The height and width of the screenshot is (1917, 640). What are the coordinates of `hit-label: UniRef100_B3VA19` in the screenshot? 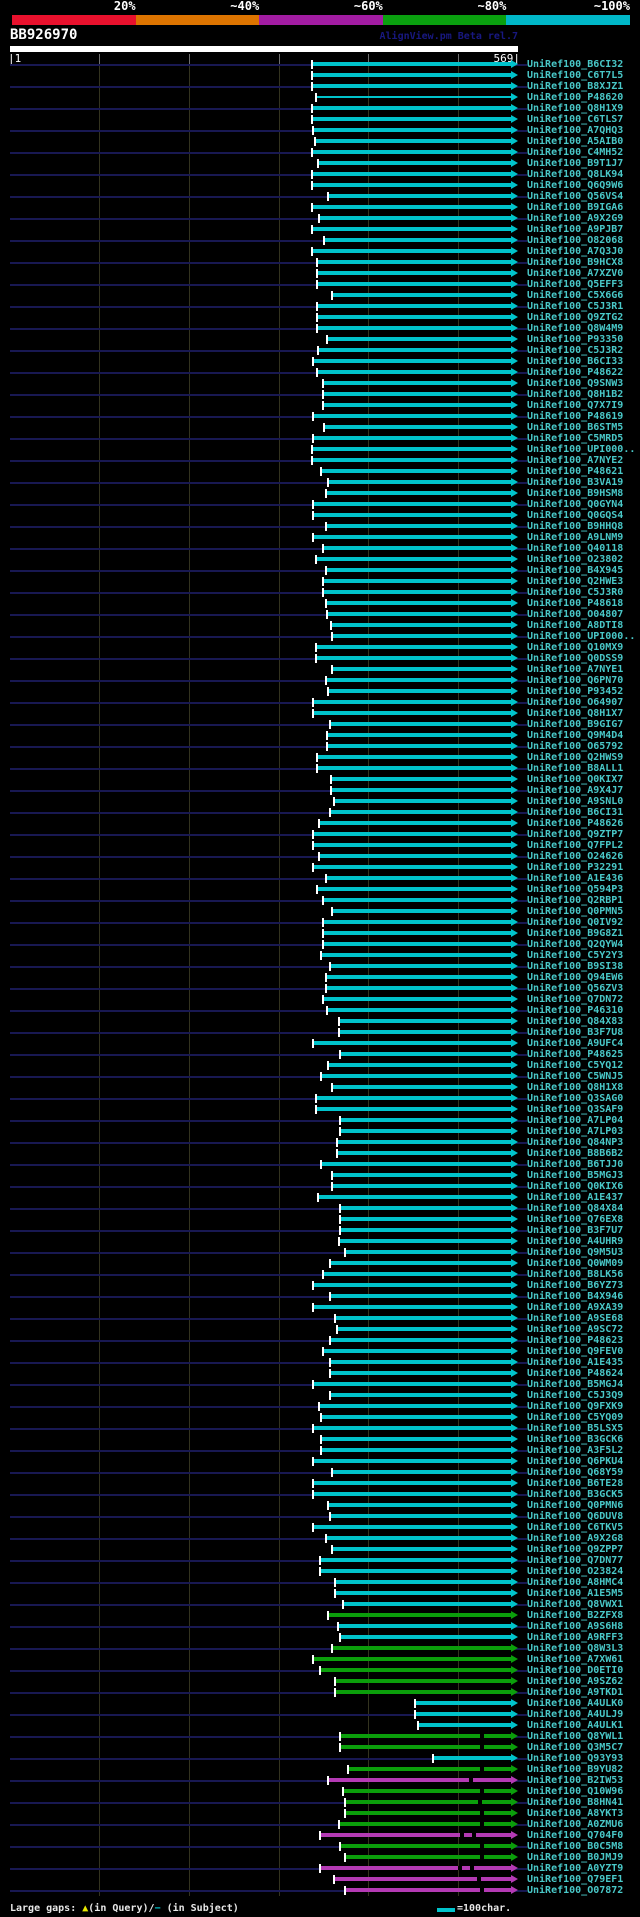 It's located at (575, 482).